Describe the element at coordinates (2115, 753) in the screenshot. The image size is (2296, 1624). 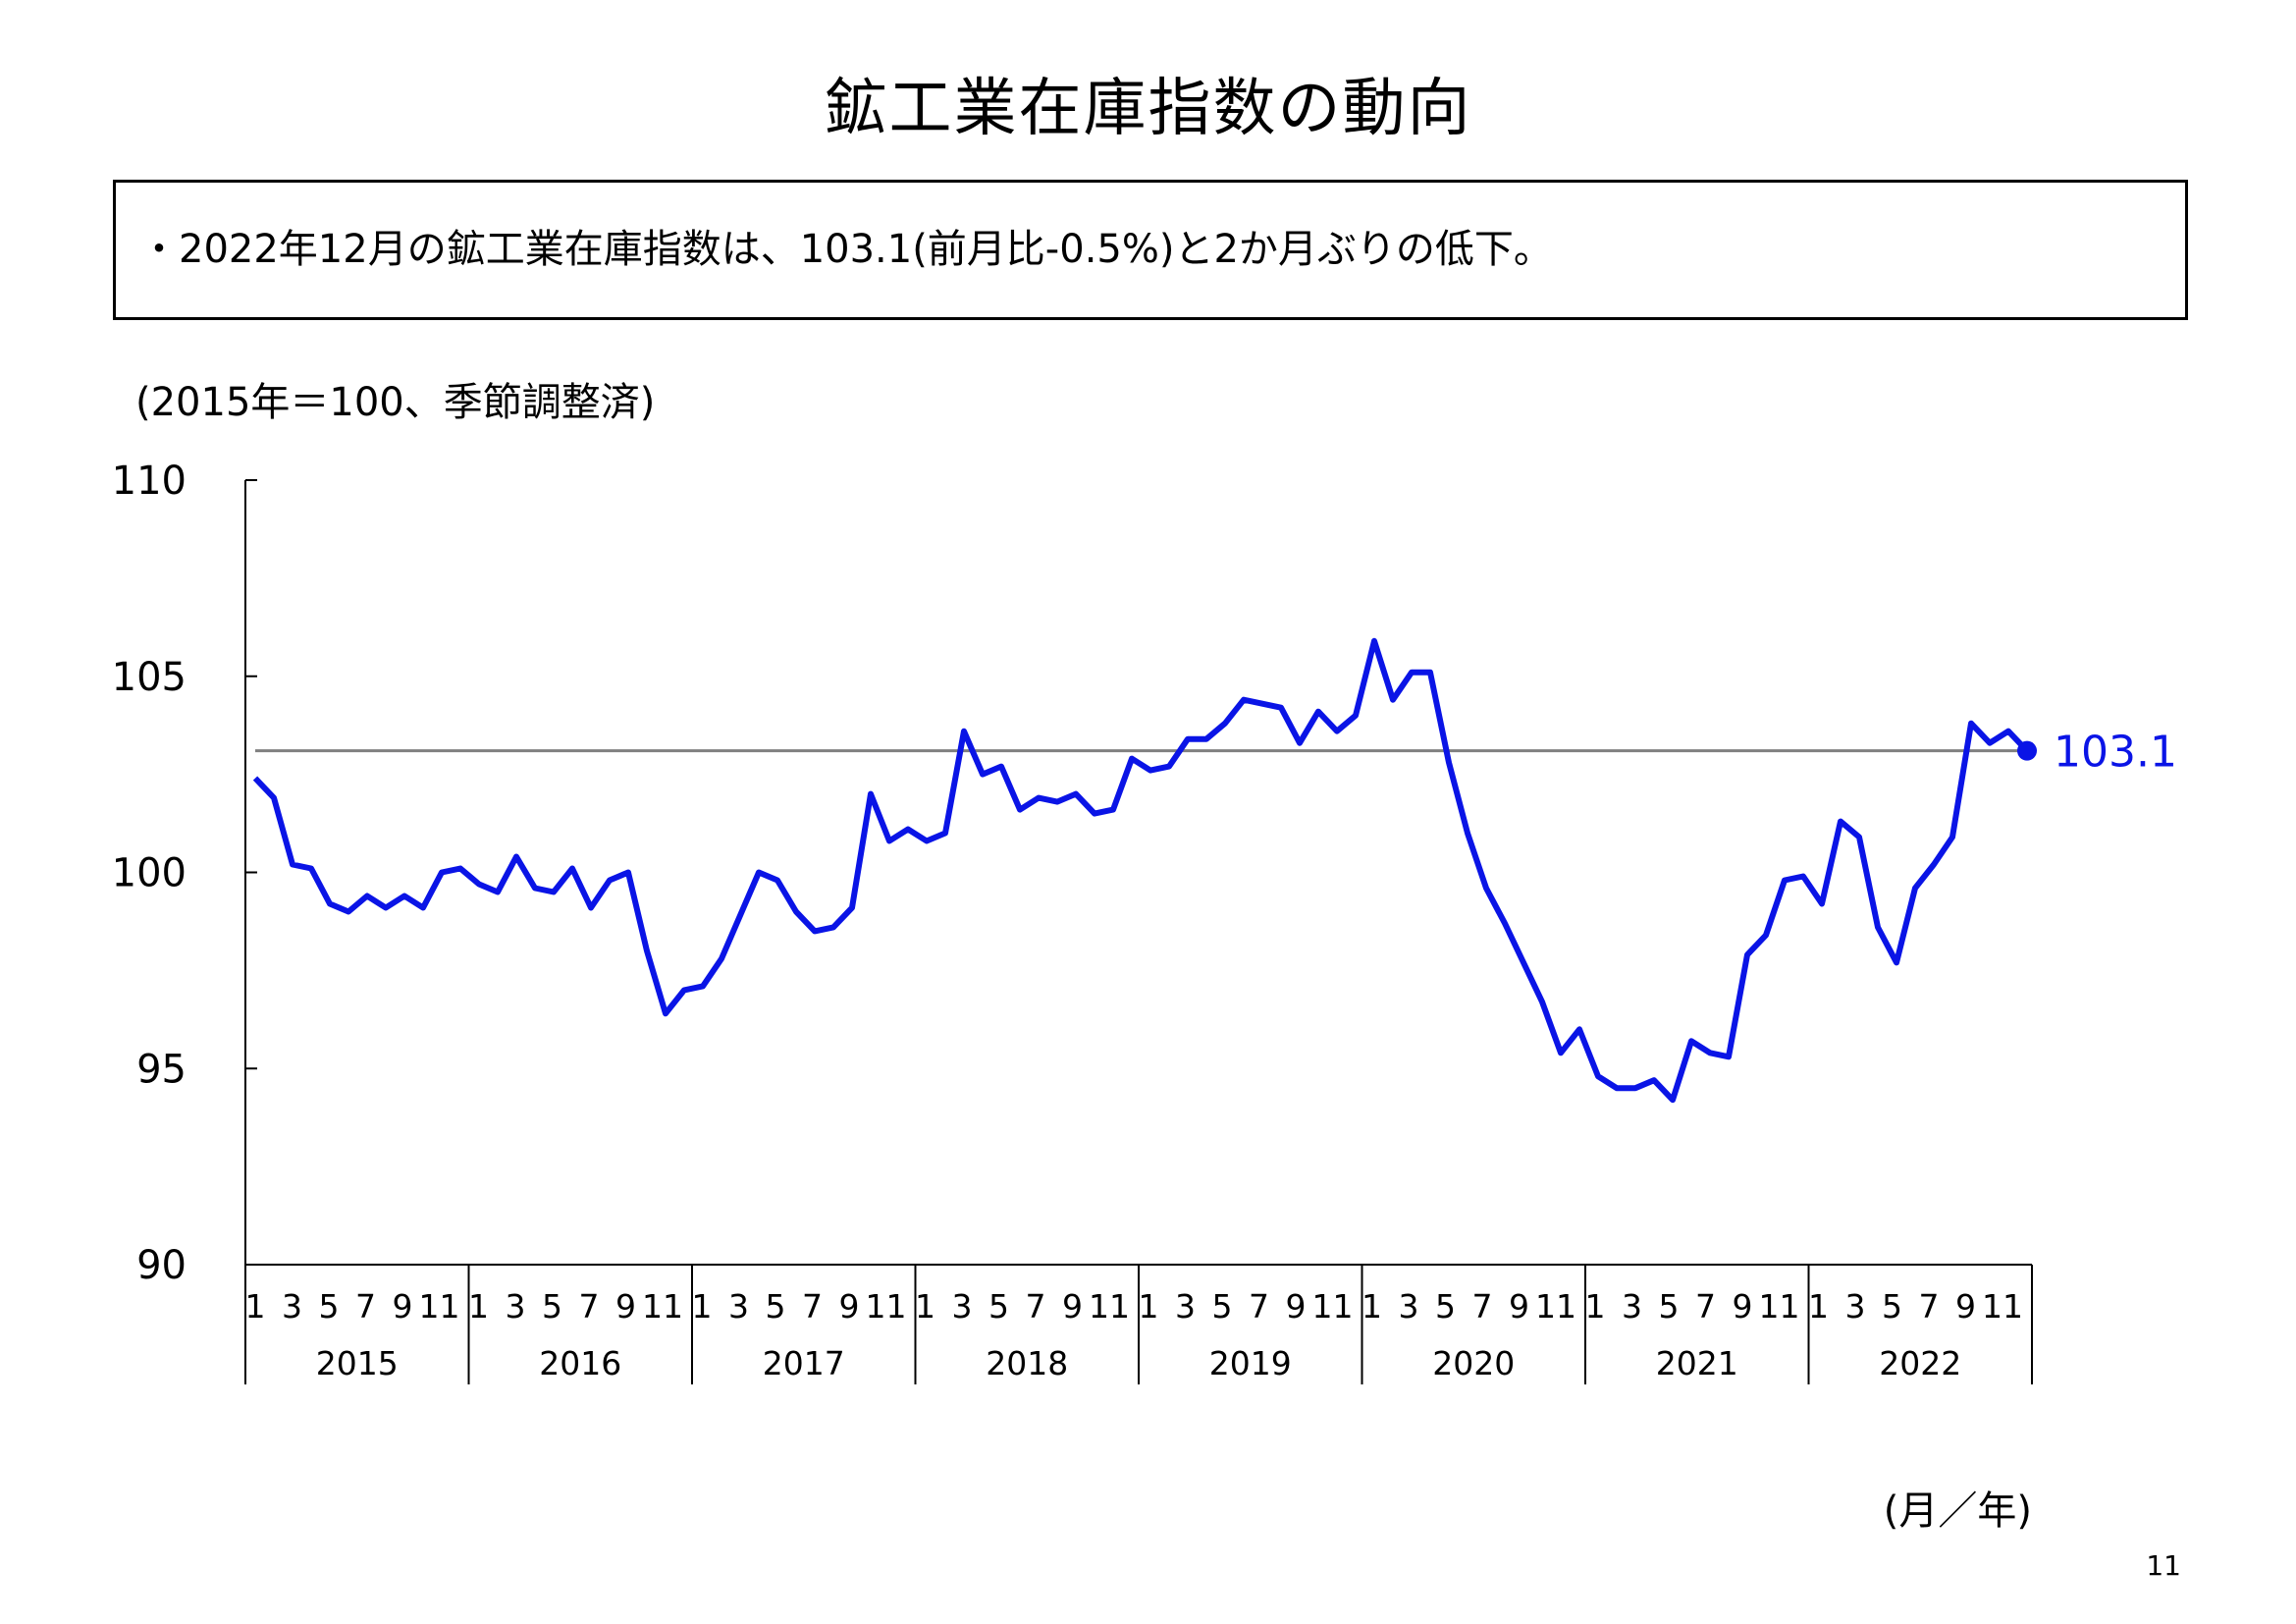
I see `last-point-label: 103.1` at that location.